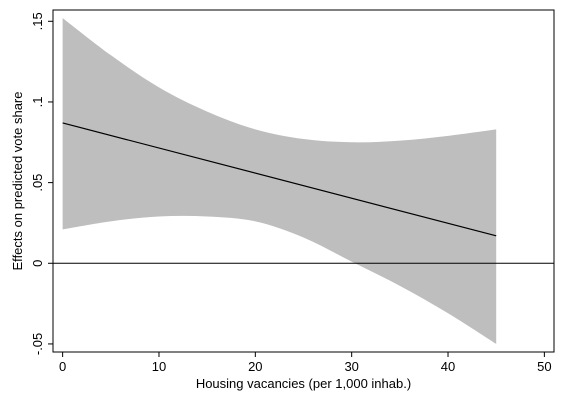  Describe the element at coordinates (303, 383) in the screenshot. I see `x-axis-title: Housing vacancies (per 1,000 inhab.)` at that location.